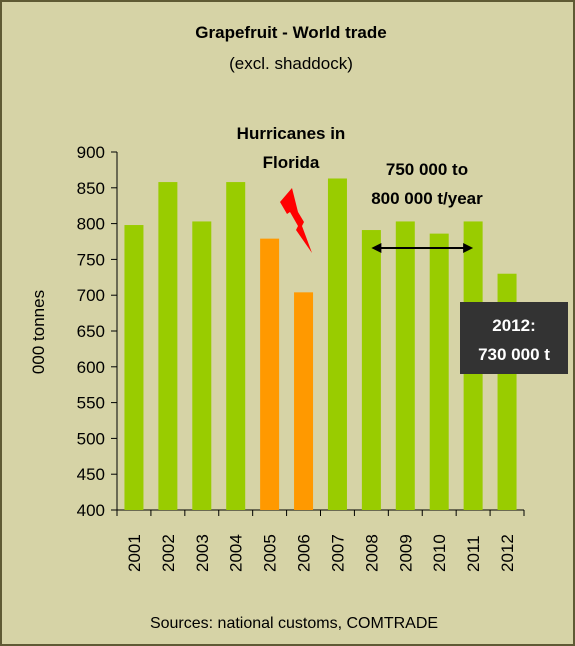 The height and width of the screenshot is (646, 575). I want to click on bar-2003, so click(202, 365).